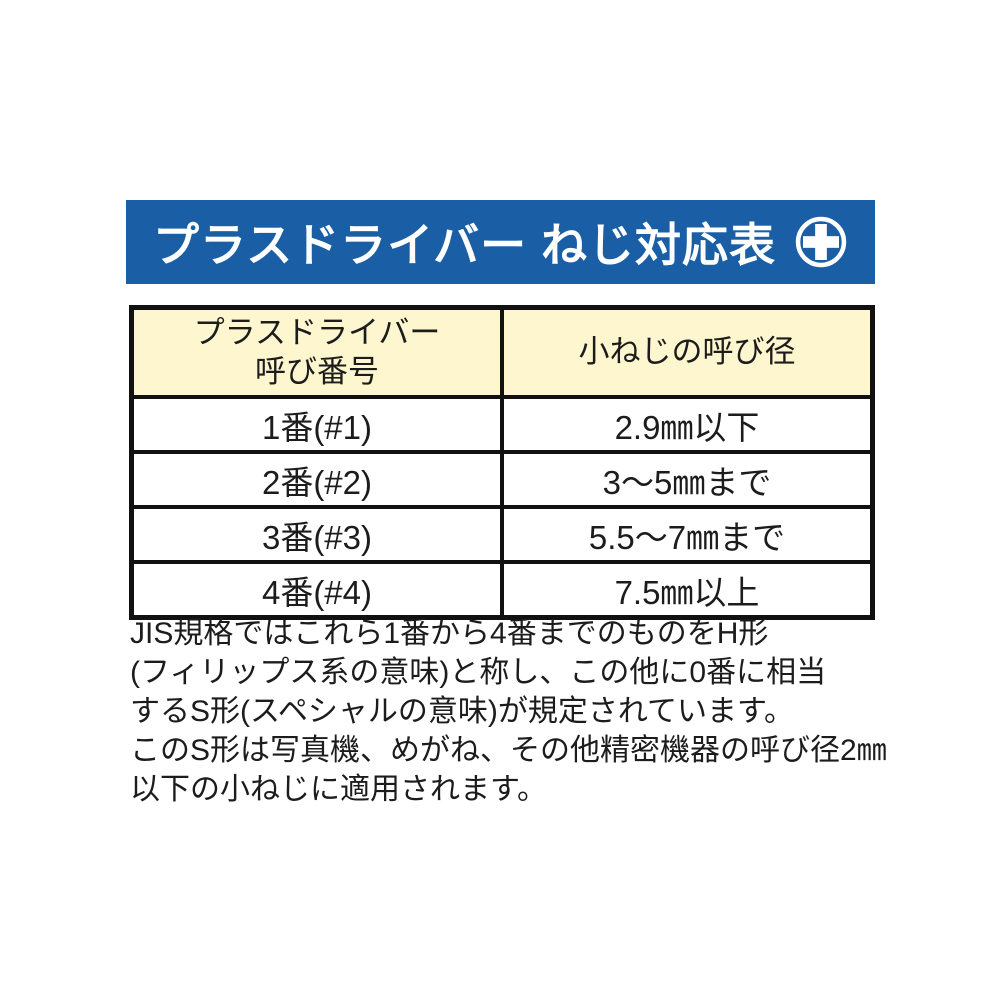 Image resolution: width=1000 pixels, height=1000 pixels. What do you see at coordinates (317, 371) in the screenshot?
I see `header-driver-number-line2: 呼び番号` at bounding box center [317, 371].